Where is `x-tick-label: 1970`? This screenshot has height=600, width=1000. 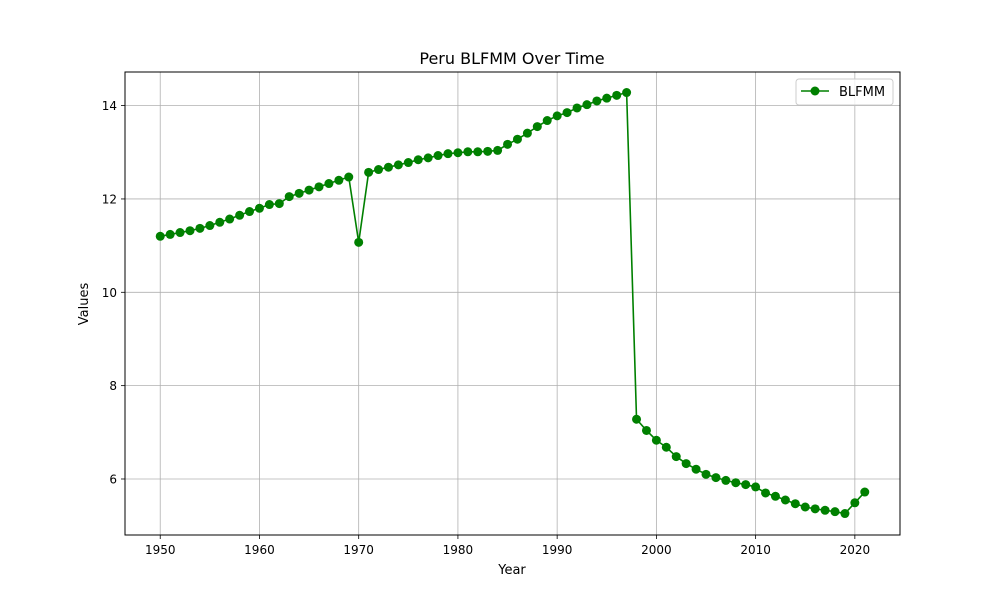 x-tick-label: 1970 is located at coordinates (358, 550).